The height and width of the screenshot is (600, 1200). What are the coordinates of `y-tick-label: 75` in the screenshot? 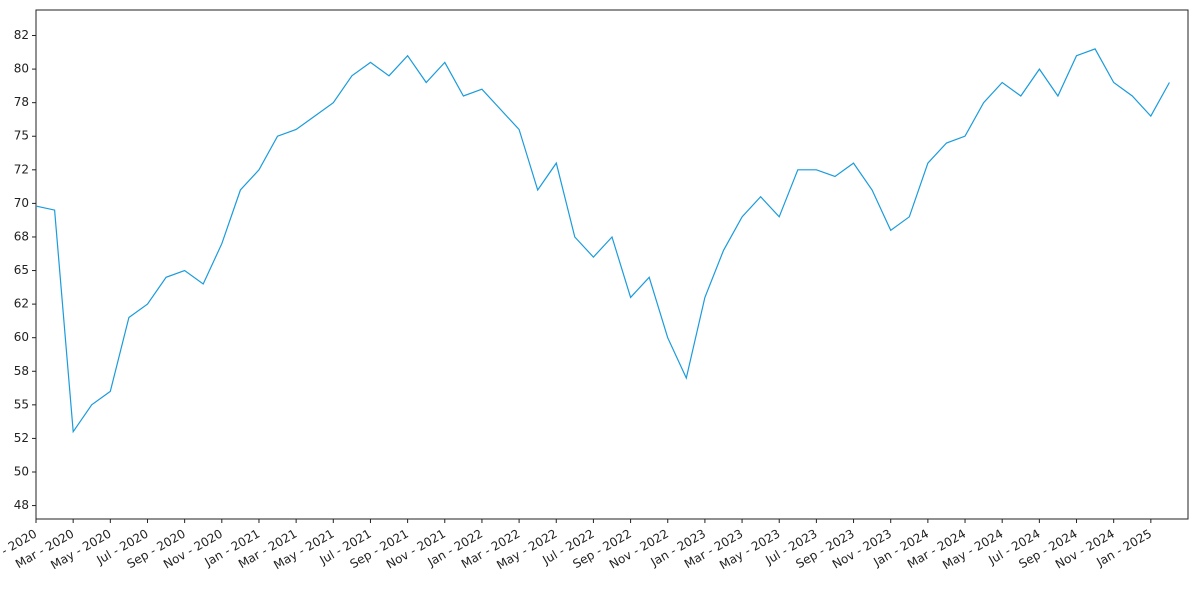 It's located at (21, 136).